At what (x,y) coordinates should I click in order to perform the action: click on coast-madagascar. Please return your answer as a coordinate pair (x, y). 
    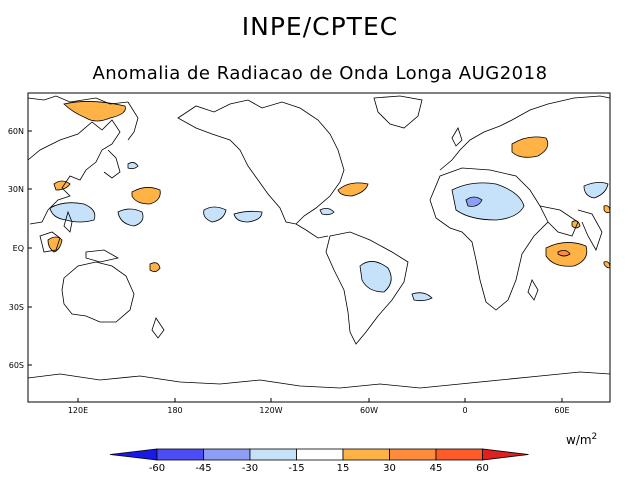
    Looking at the image, I should click on (533, 290).